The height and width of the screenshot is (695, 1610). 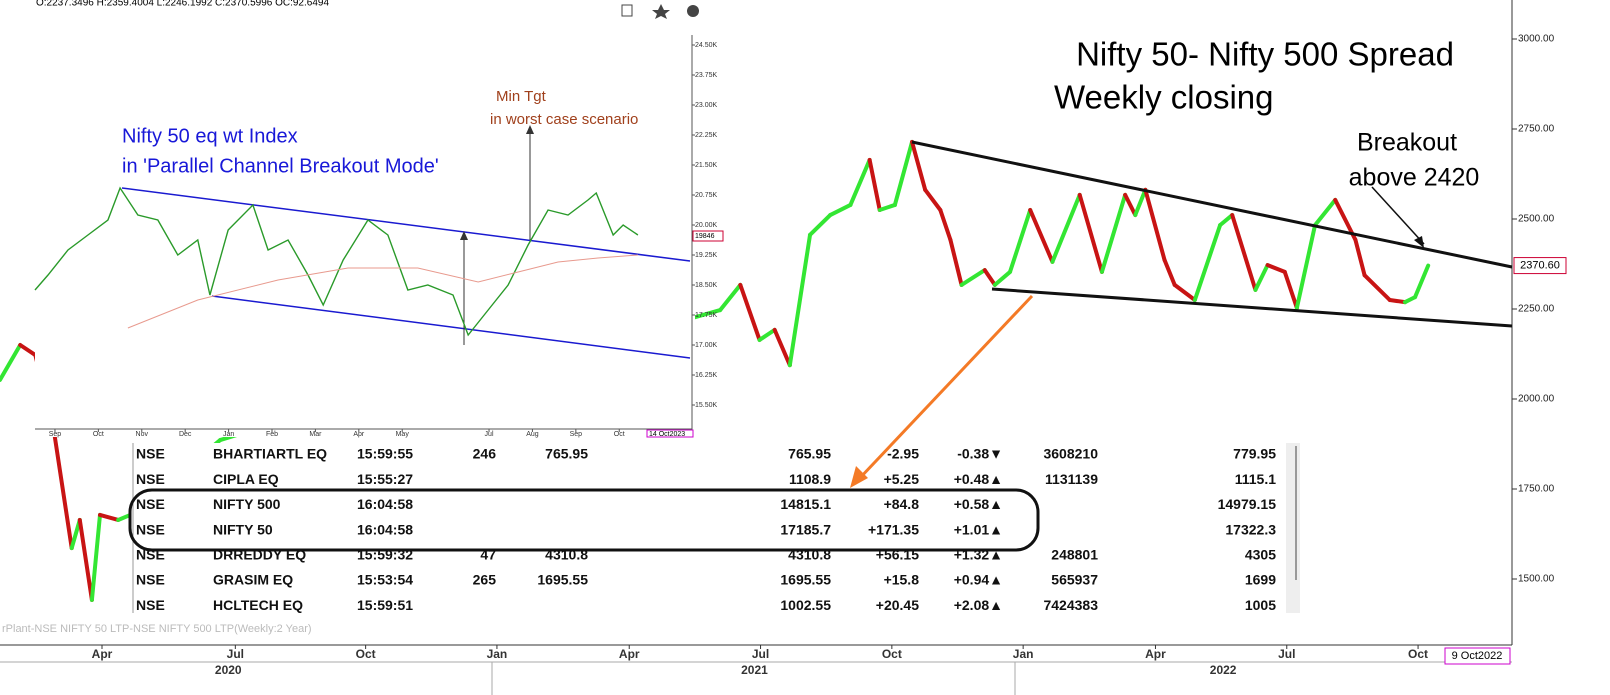 I want to click on table-cell: 1695.55, so click(x=805, y=580).